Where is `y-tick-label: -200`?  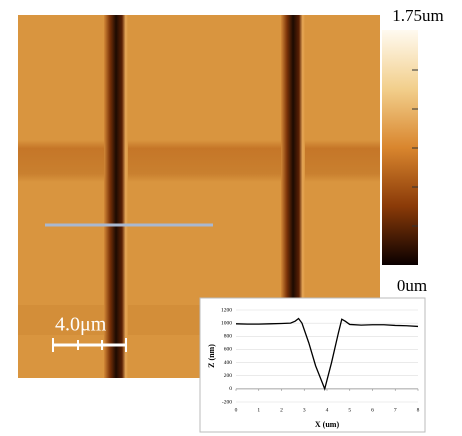
y-tick-label: -200 is located at coordinates (227, 402).